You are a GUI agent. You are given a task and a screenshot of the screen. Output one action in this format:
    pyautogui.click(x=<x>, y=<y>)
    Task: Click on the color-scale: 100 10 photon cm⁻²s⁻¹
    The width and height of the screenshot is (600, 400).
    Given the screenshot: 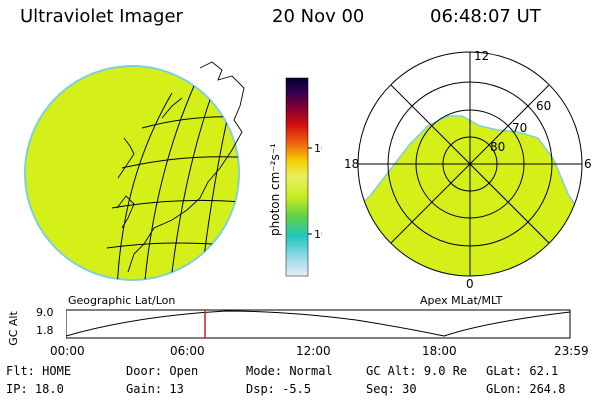 What is the action you would take?
    pyautogui.click(x=295, y=177)
    